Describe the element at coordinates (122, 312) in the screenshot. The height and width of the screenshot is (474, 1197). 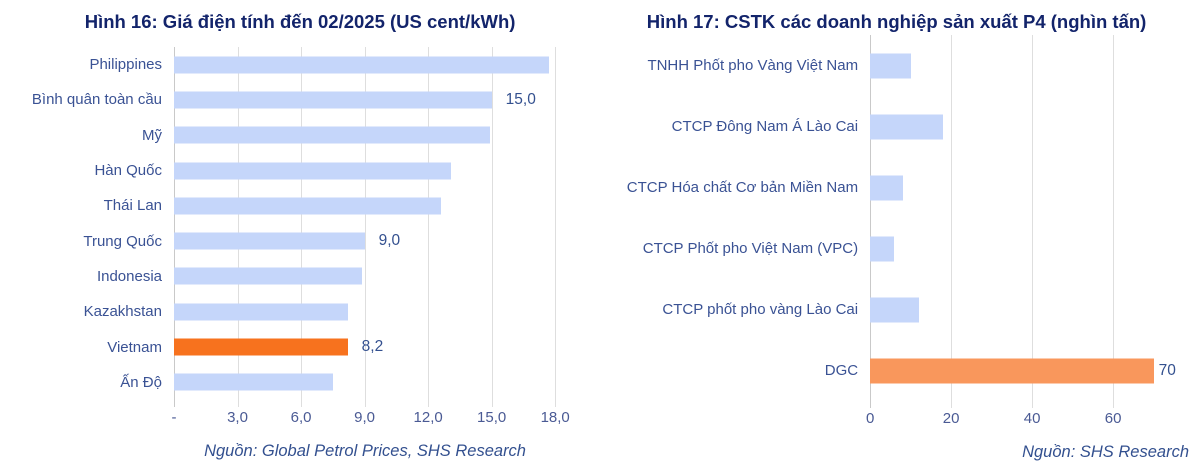
I see `category-label: Kazakhstan` at that location.